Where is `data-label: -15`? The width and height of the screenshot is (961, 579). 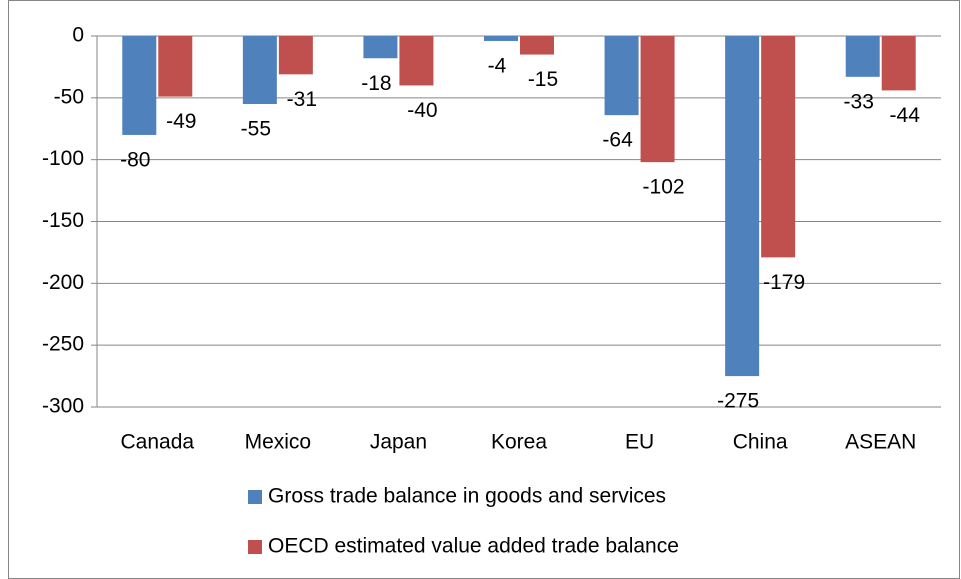
data-label: -15 is located at coordinates (543, 79).